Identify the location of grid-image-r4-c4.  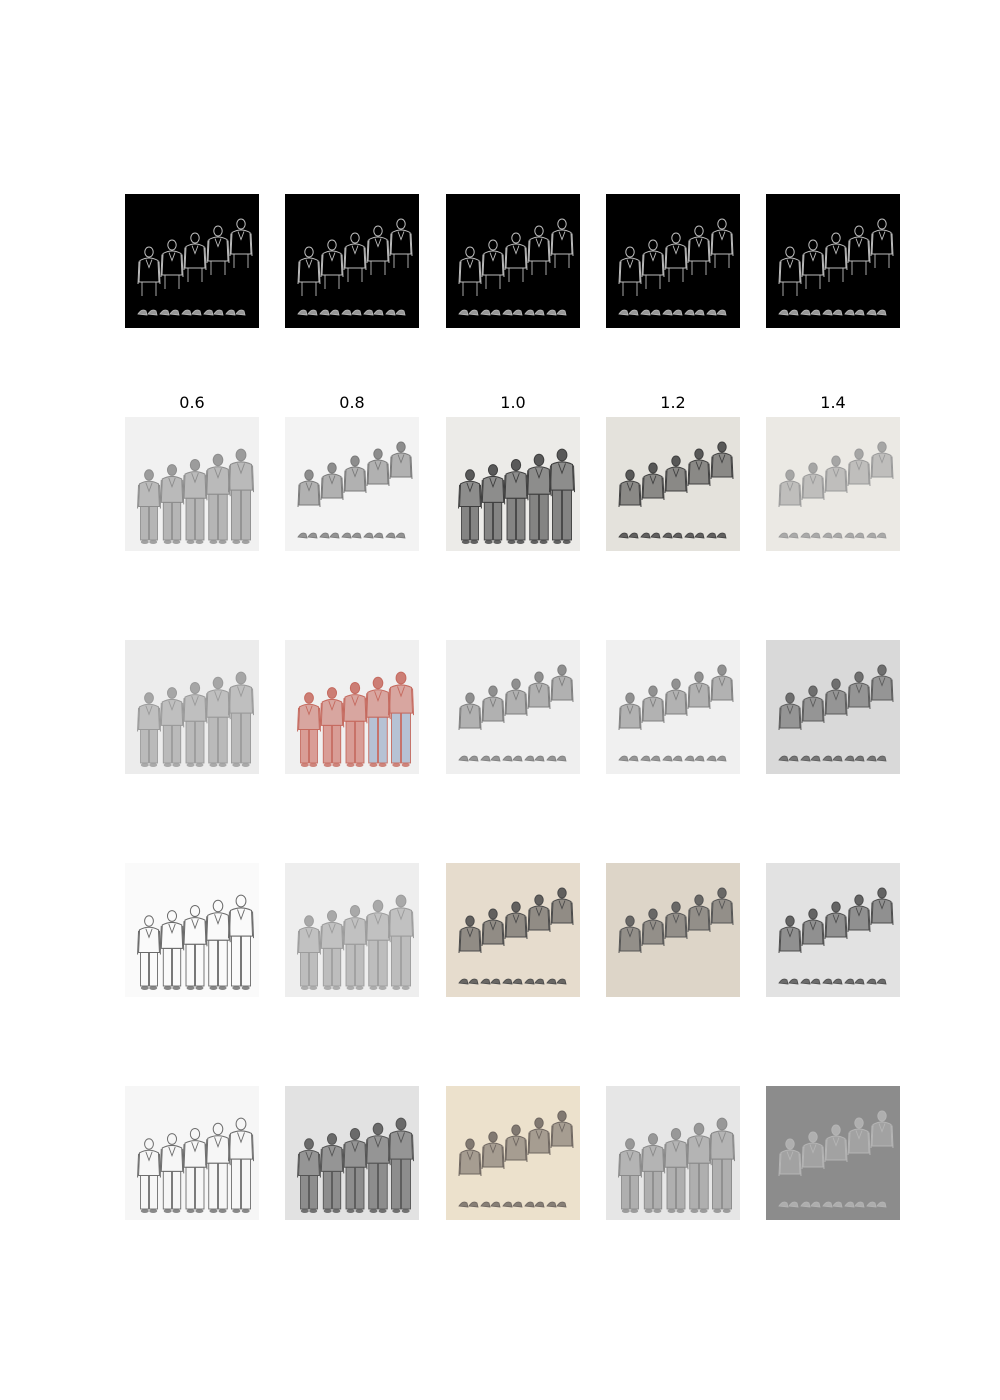
(673, 930).